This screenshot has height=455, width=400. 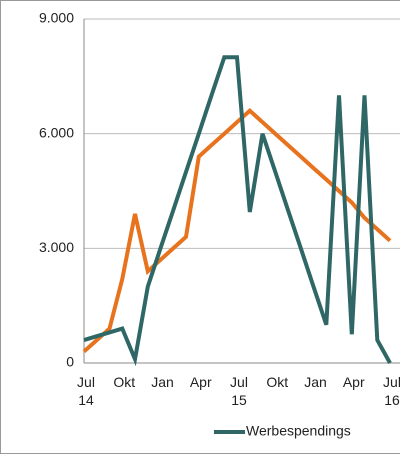 What do you see at coordinates (56, 18) in the screenshot?
I see `y-tick-label: 9.000` at bounding box center [56, 18].